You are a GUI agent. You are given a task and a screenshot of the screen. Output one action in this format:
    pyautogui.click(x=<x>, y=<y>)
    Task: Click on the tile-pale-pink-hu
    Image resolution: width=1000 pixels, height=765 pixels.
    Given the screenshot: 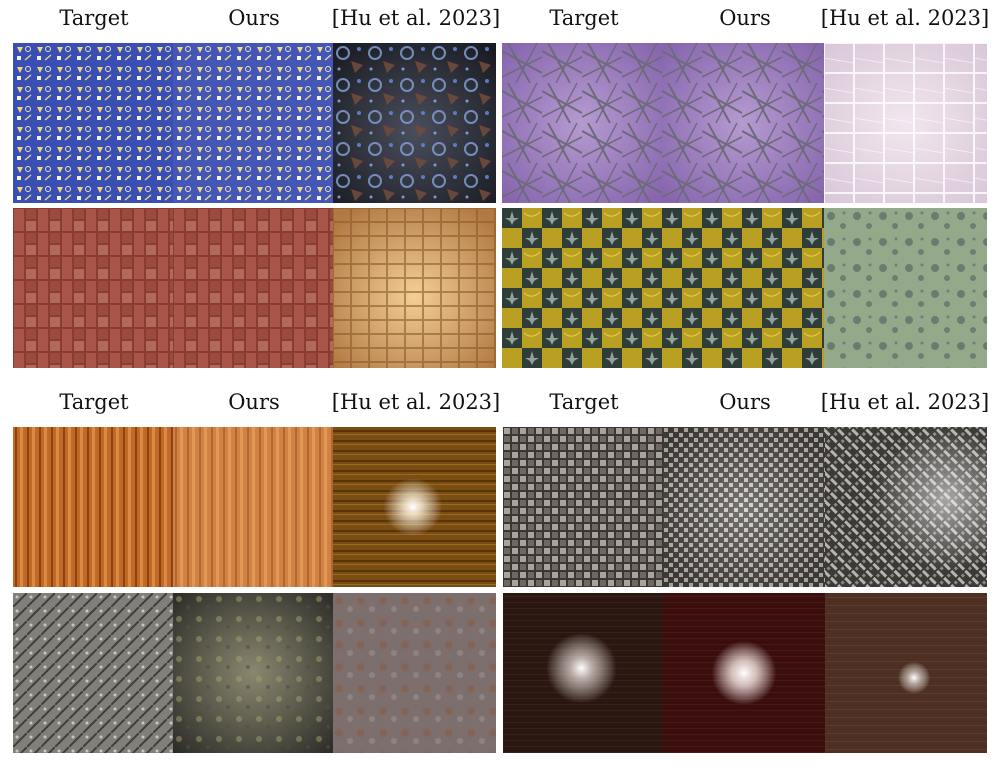 What is the action you would take?
    pyautogui.click(x=905, y=123)
    